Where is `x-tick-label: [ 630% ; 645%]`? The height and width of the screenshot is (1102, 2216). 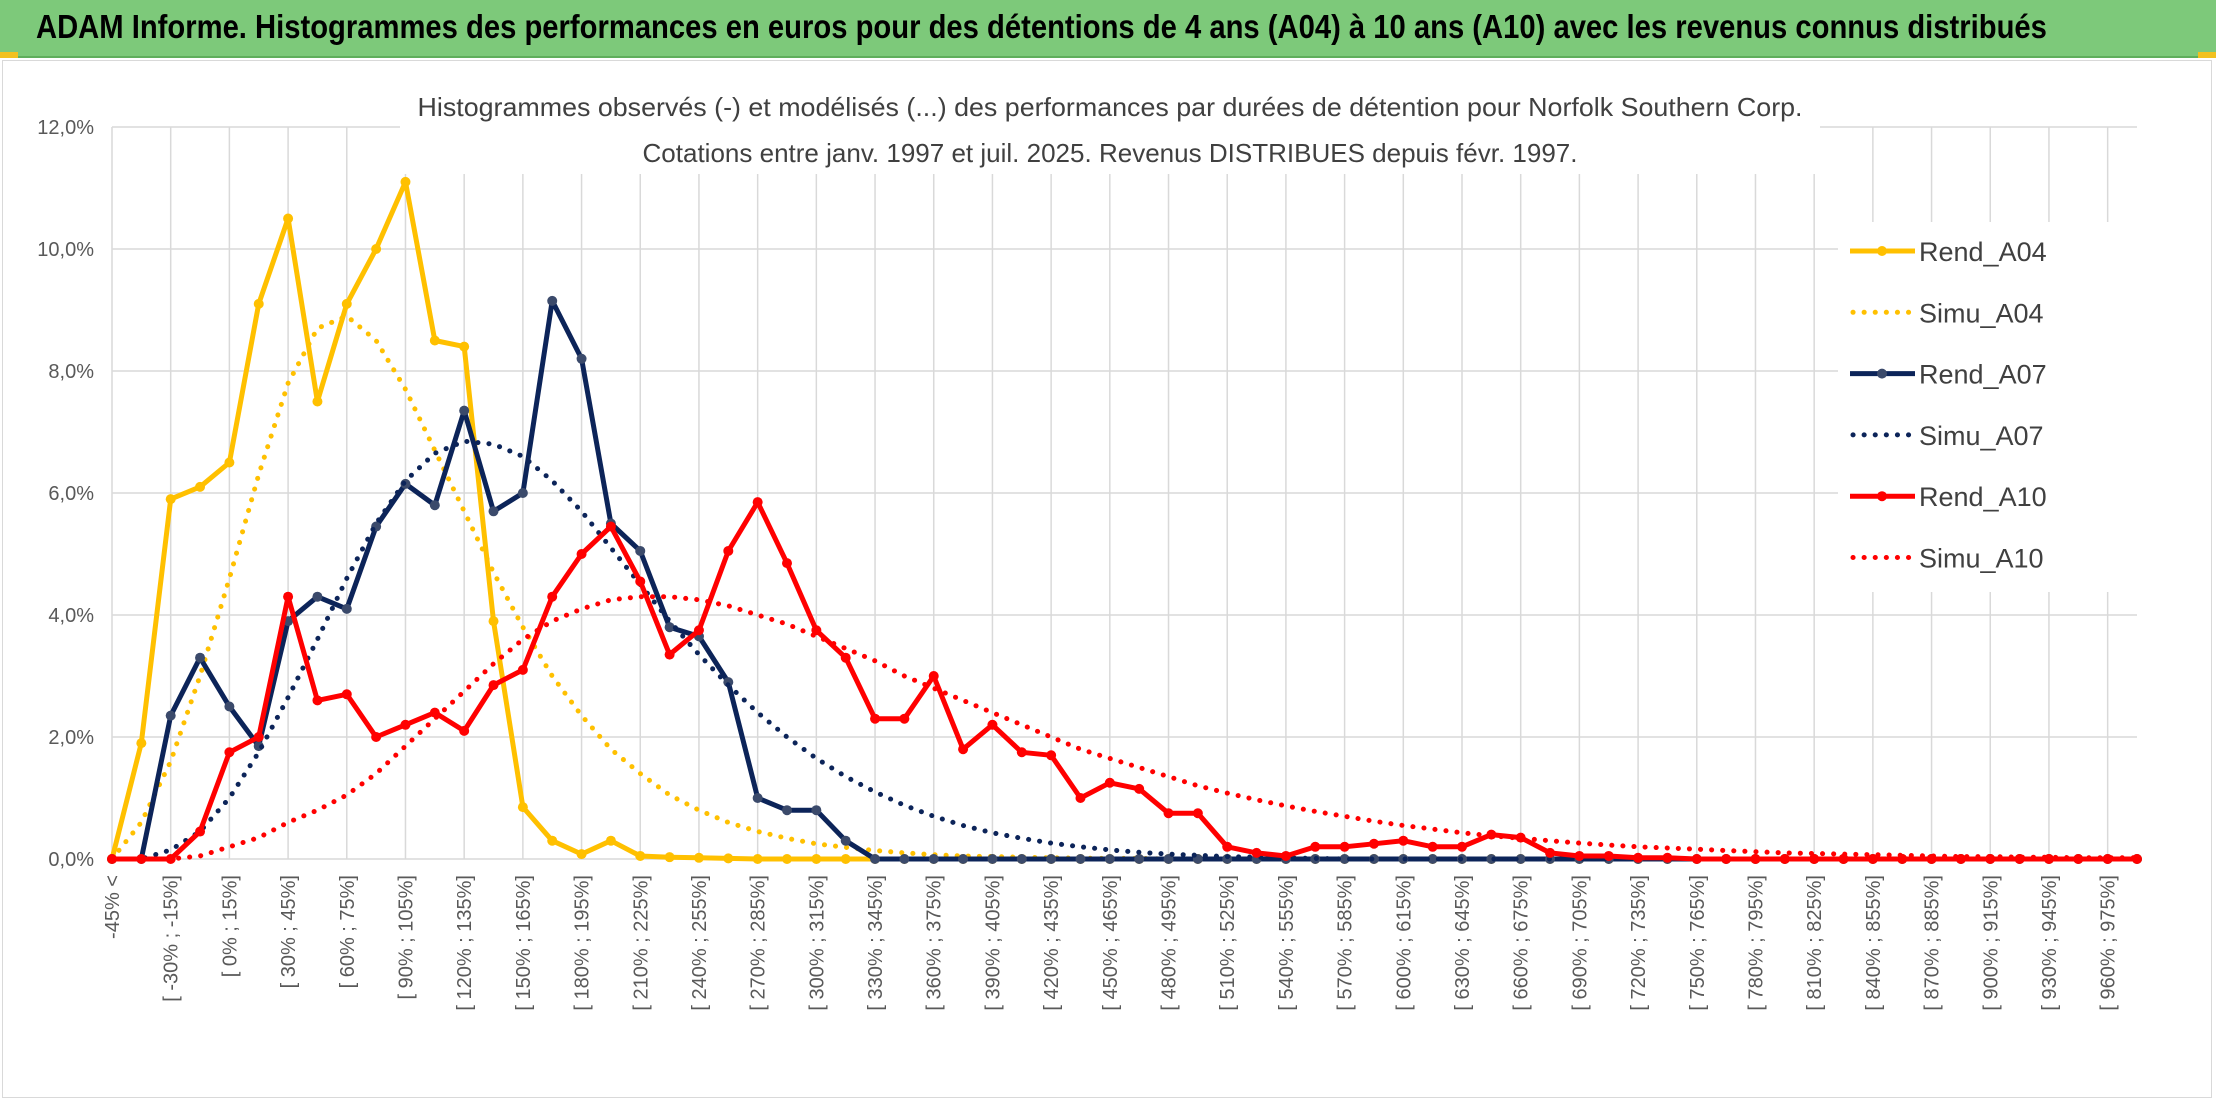
x-tick-label: [ 630% ; 645%] is located at coordinates (1463, 943).